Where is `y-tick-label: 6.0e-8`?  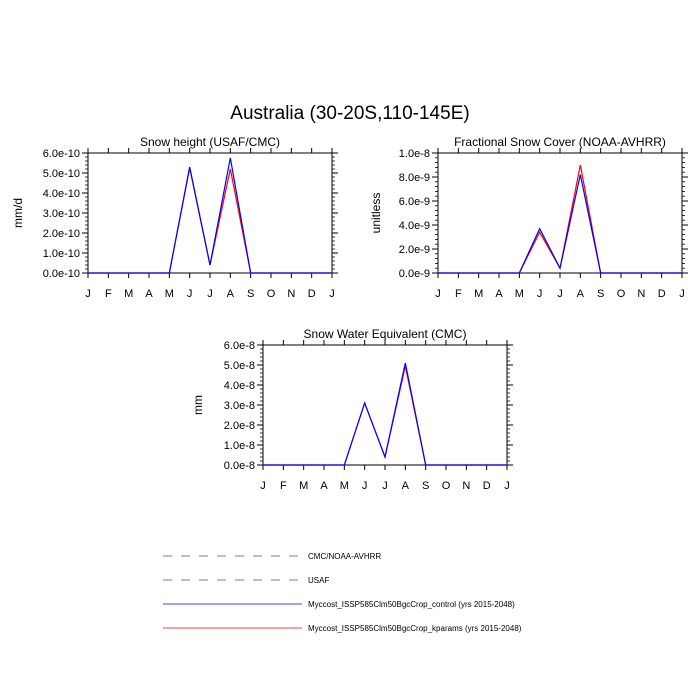
y-tick-label: 6.0e-8 is located at coordinates (239, 346).